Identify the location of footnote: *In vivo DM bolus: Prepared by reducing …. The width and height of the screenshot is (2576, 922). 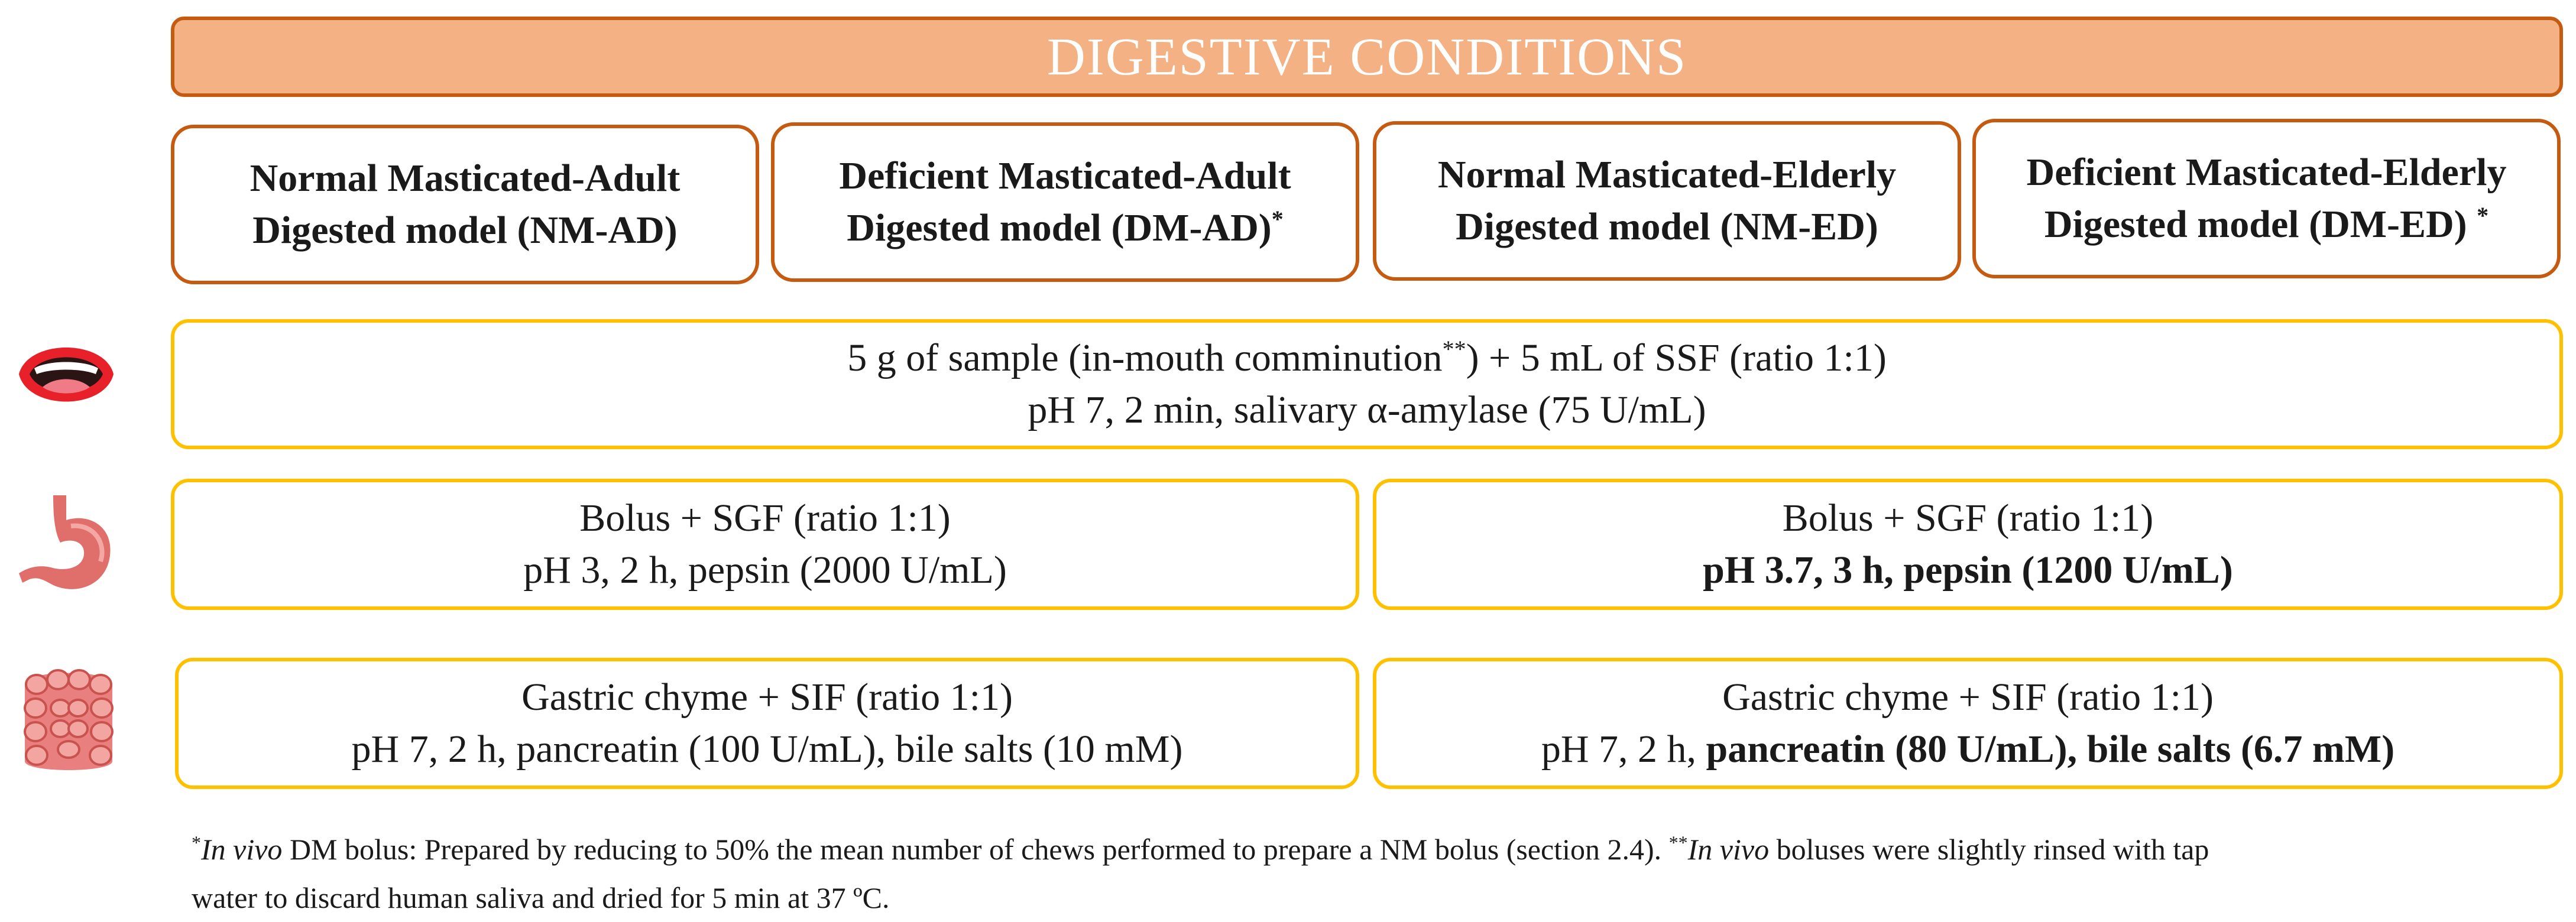
(1377, 873).